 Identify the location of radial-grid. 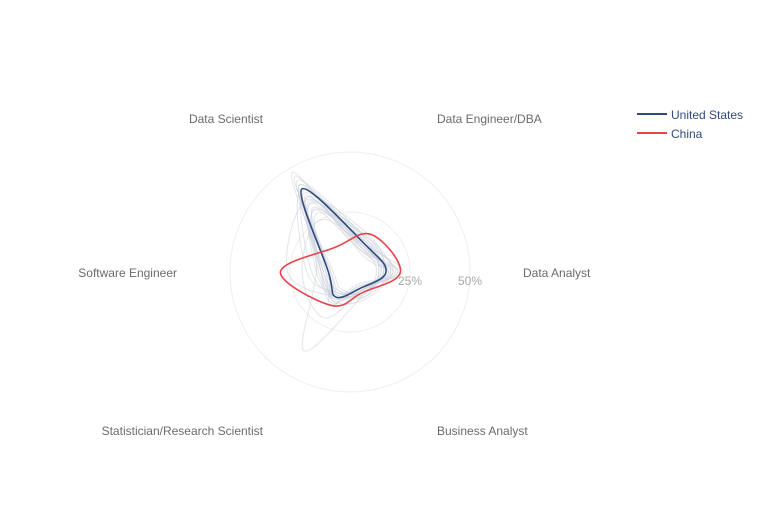
(350, 272).